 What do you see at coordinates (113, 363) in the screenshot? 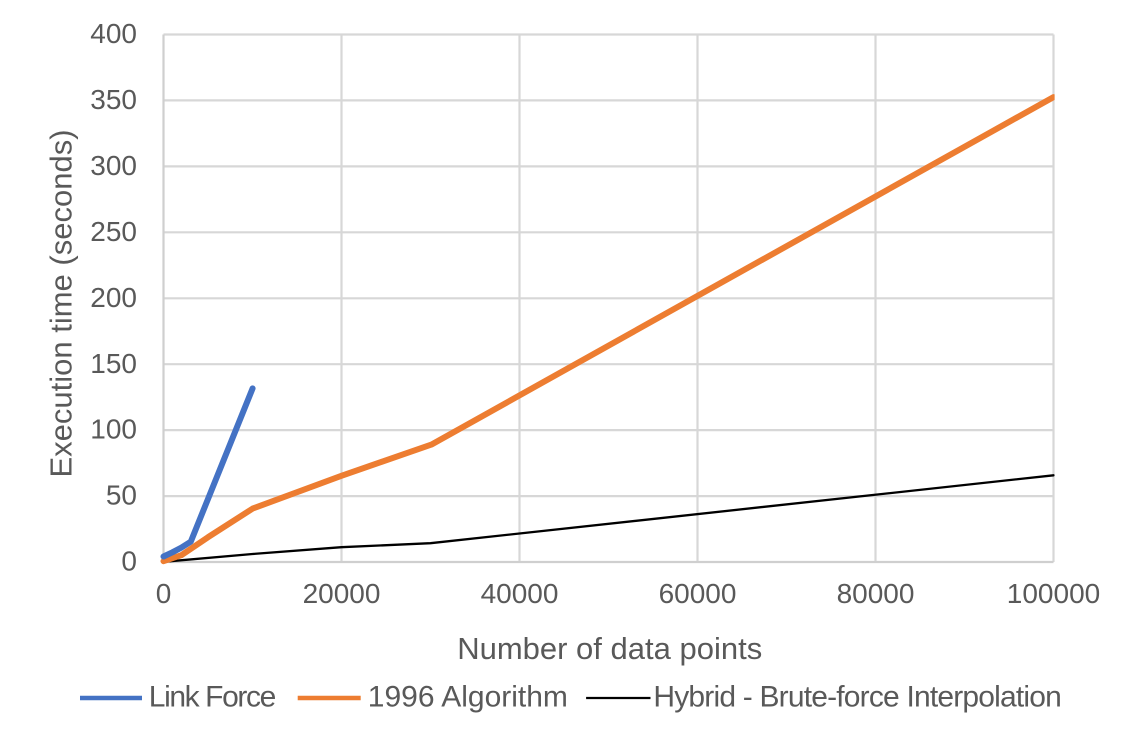
I see `svg-text: 150` at bounding box center [113, 363].